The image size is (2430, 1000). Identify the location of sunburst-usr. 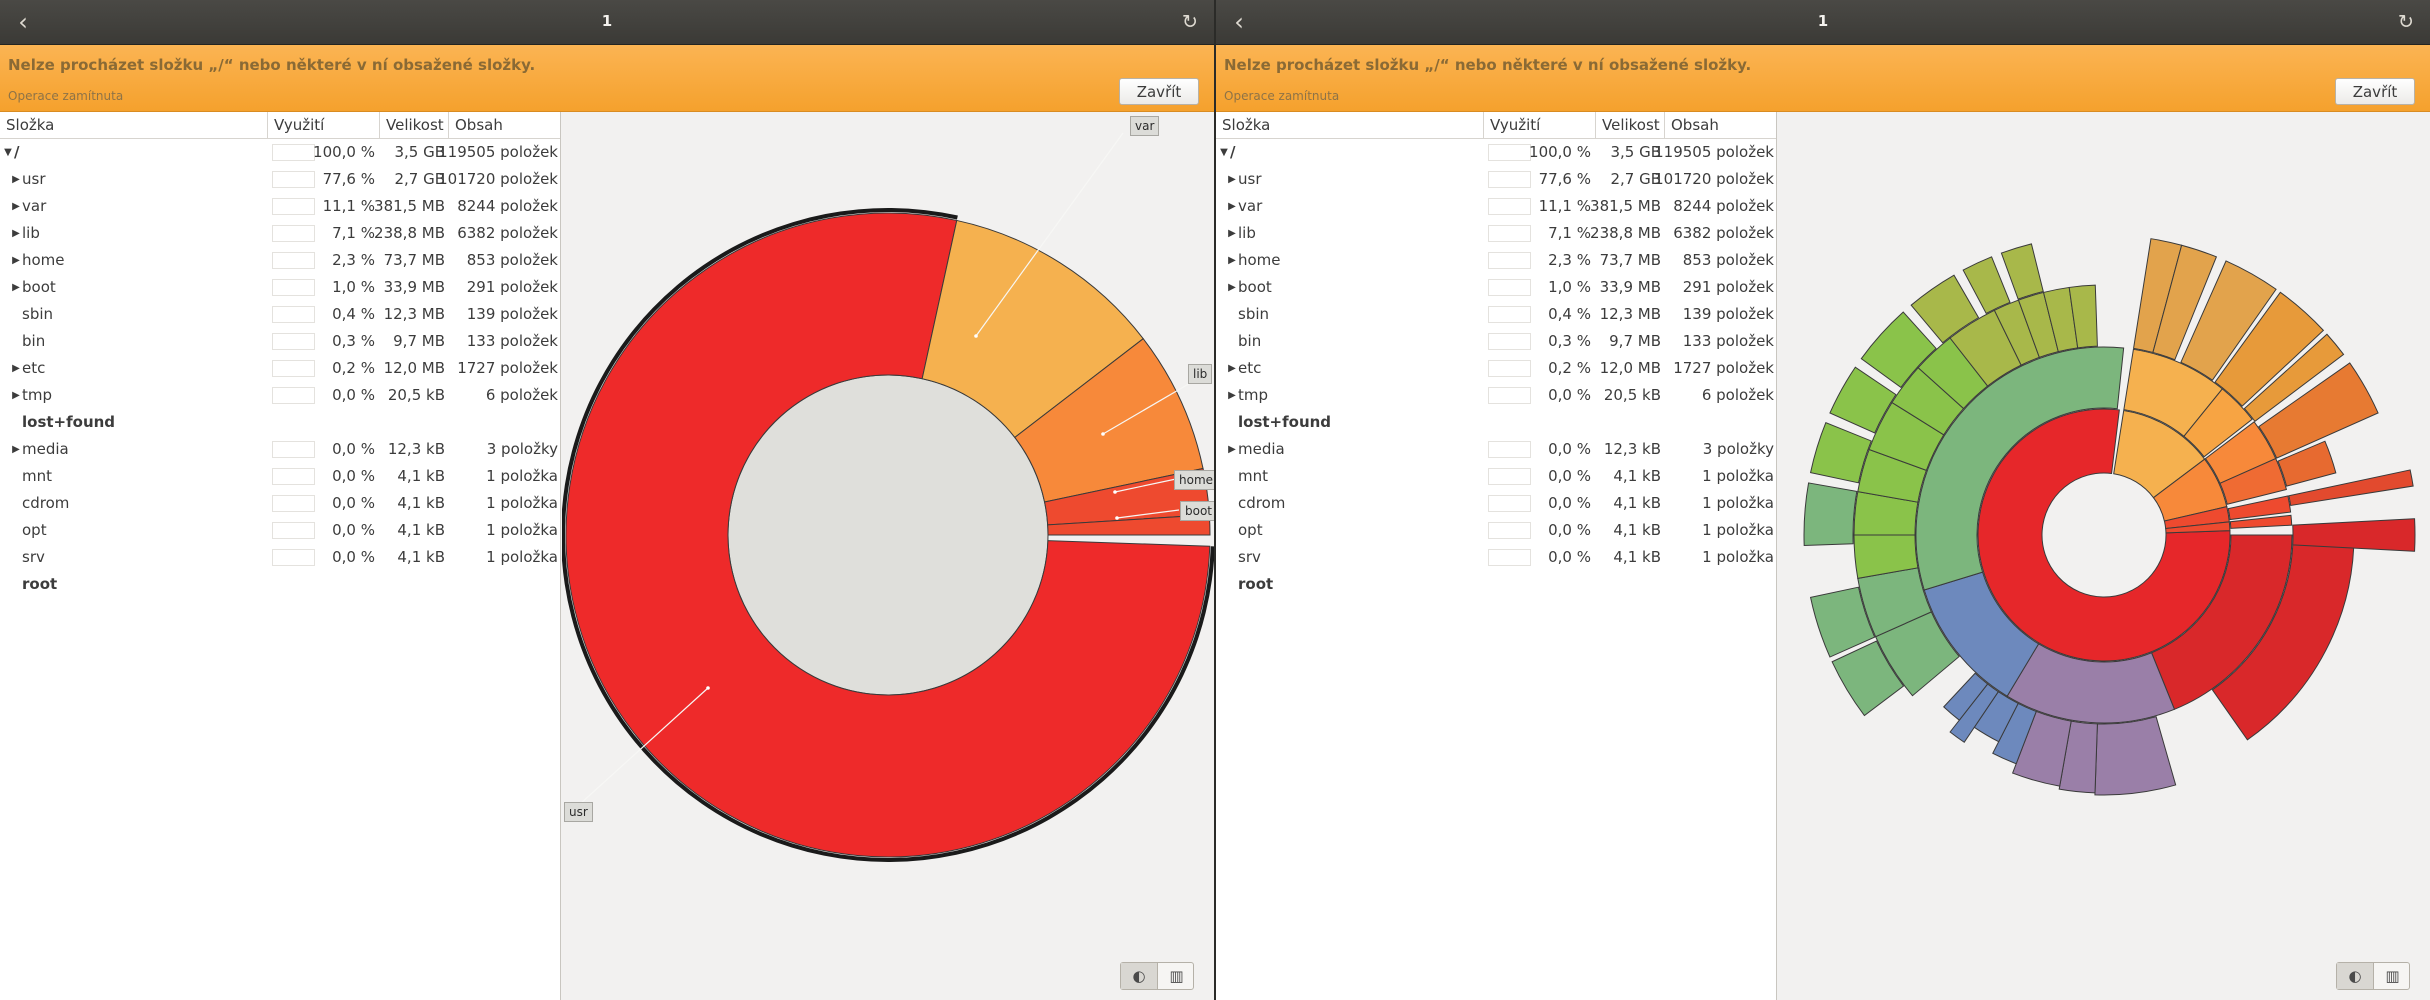
(2104, 535).